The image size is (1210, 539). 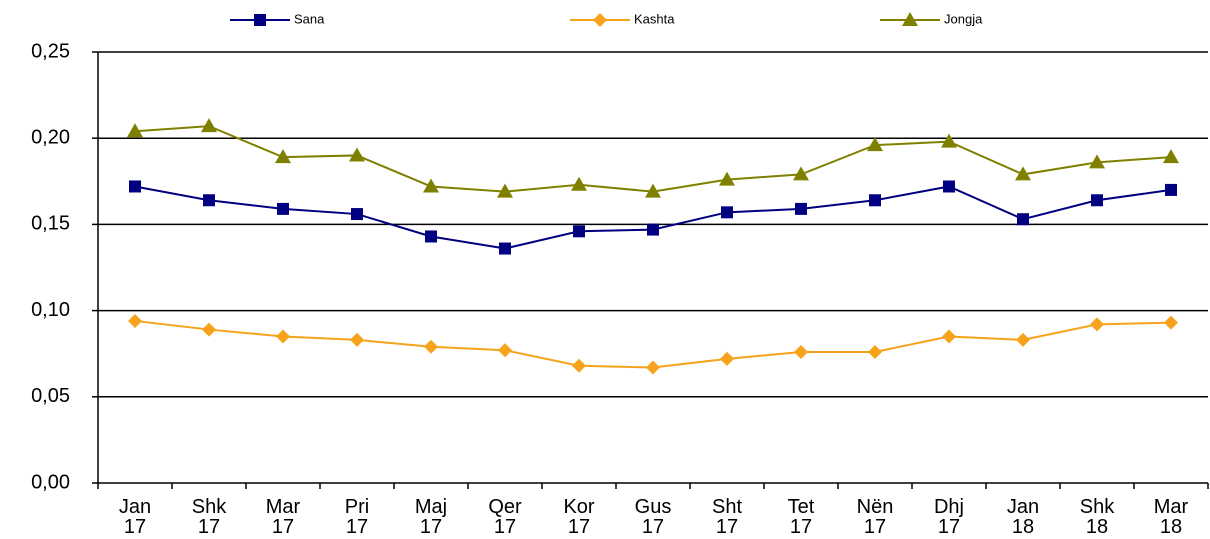 I want to click on y-tick-label: 0,15, so click(x=50, y=224).